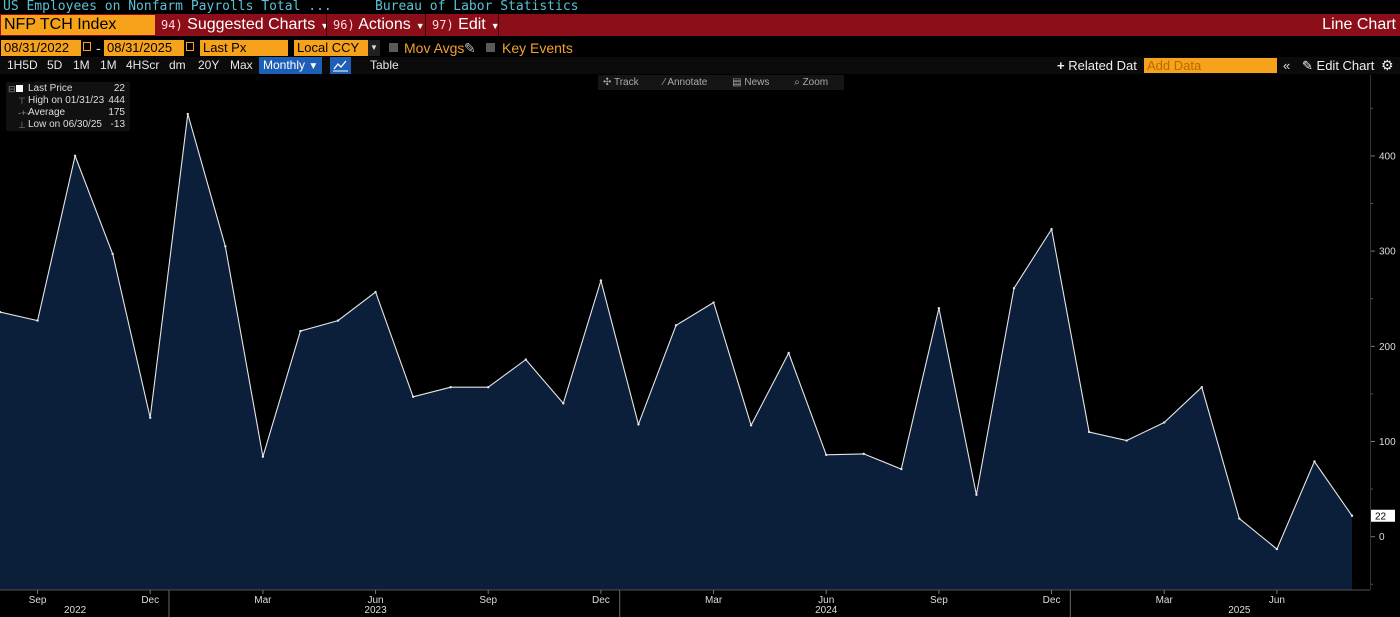 The image size is (1400, 617). I want to click on currency-select: Local CCY, so click(331, 48).